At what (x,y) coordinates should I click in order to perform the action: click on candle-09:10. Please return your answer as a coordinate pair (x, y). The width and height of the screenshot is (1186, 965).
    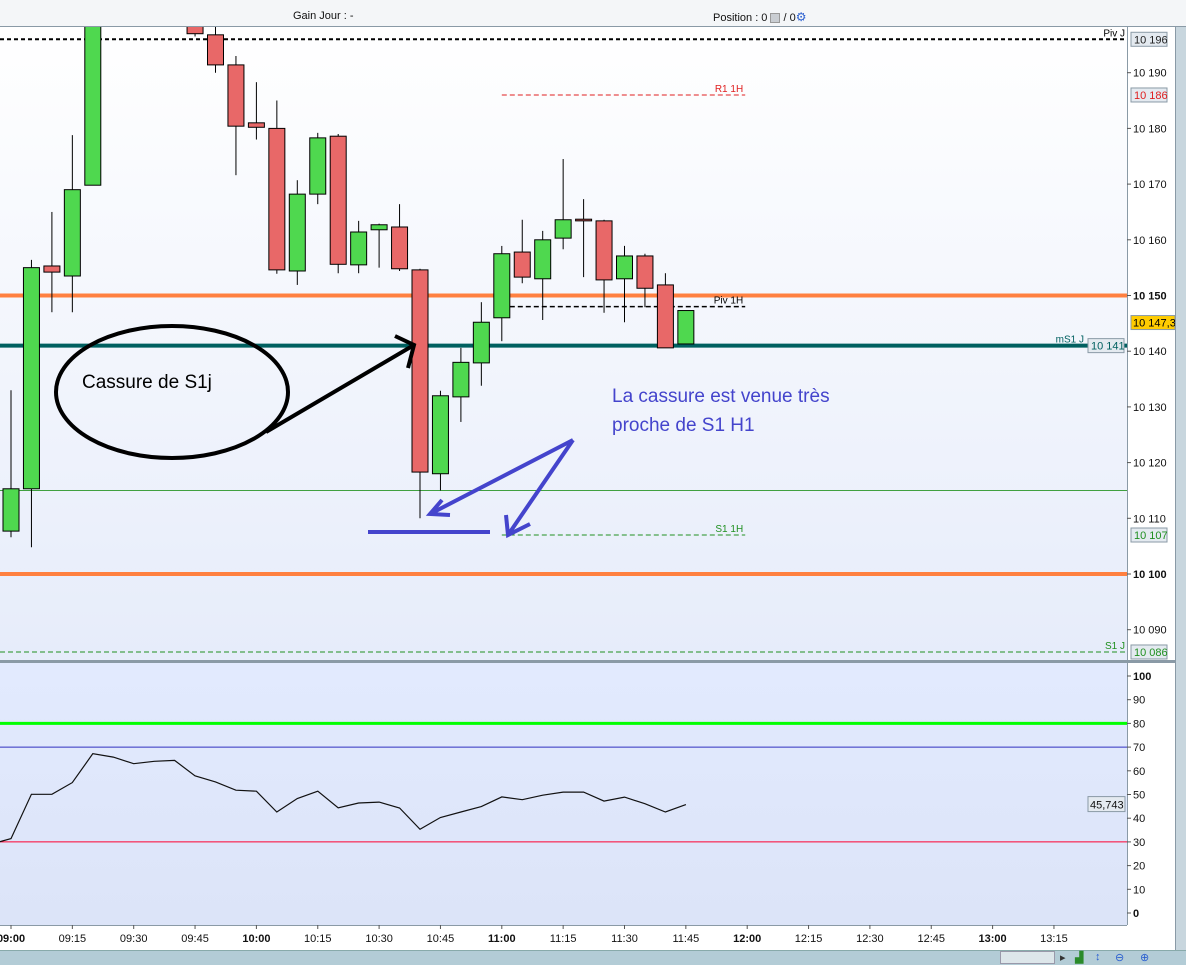
    Looking at the image, I should click on (52, 269).